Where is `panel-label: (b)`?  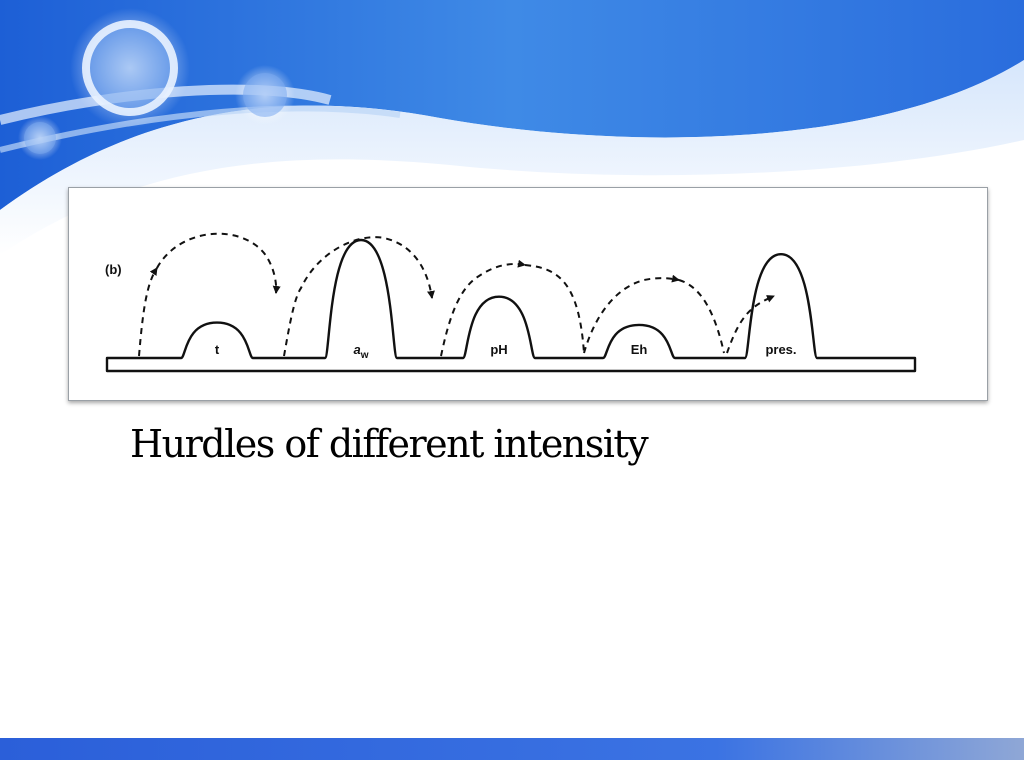 panel-label: (b) is located at coordinates (113, 269).